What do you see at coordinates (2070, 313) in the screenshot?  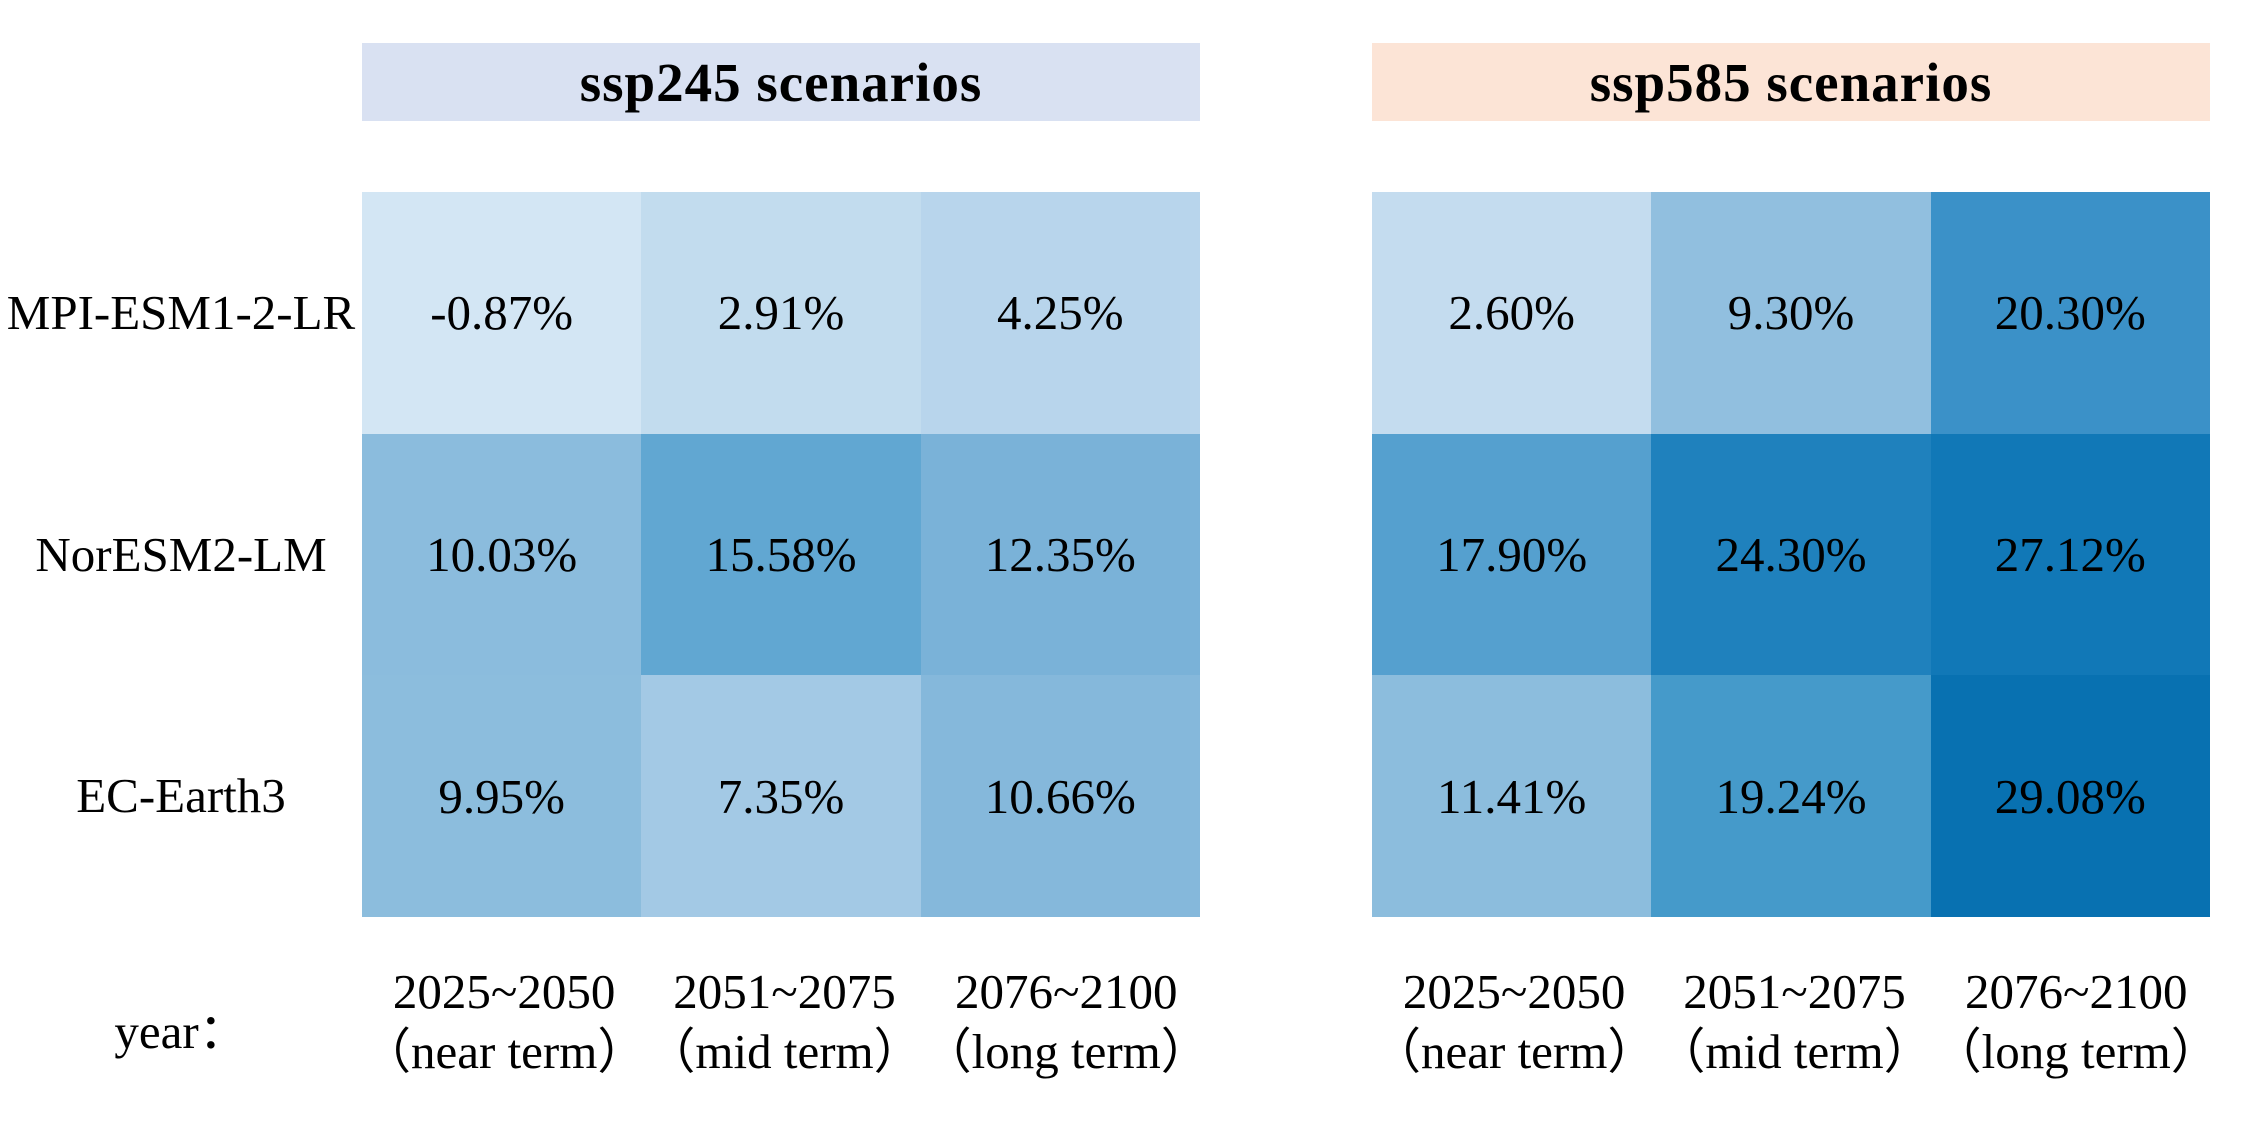 I see `heatmap-cell: 20.30%` at bounding box center [2070, 313].